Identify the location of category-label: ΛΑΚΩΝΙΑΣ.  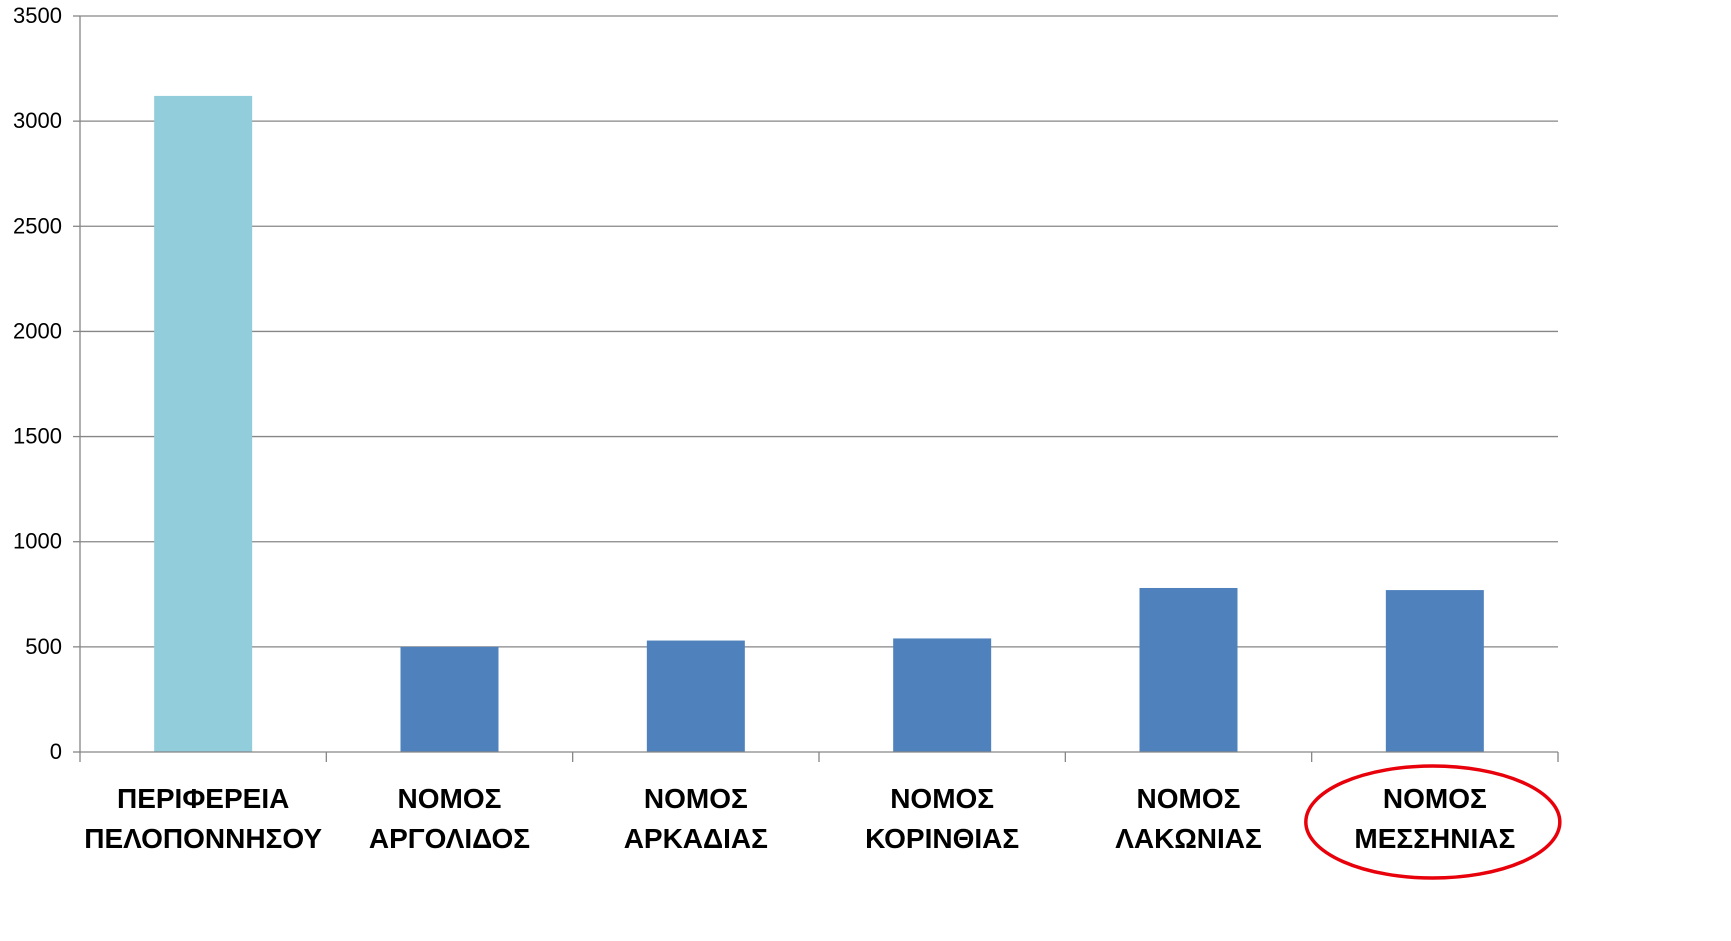
(1188, 838).